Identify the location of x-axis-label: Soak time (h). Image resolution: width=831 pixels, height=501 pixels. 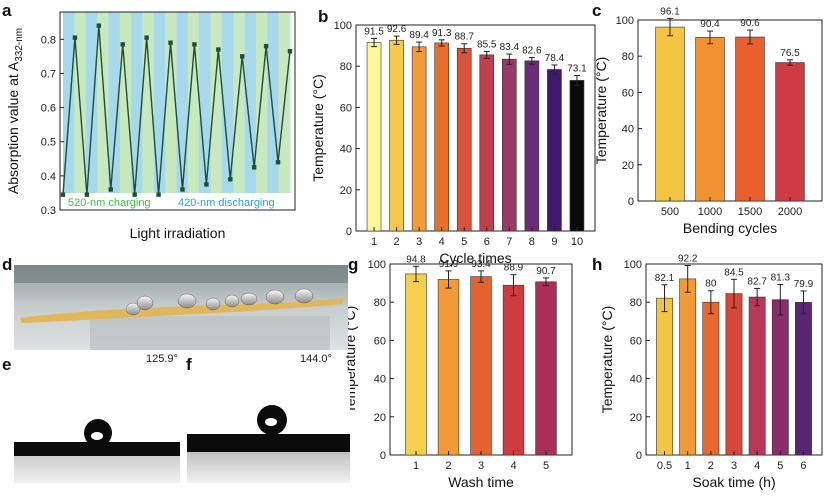
(733, 482).